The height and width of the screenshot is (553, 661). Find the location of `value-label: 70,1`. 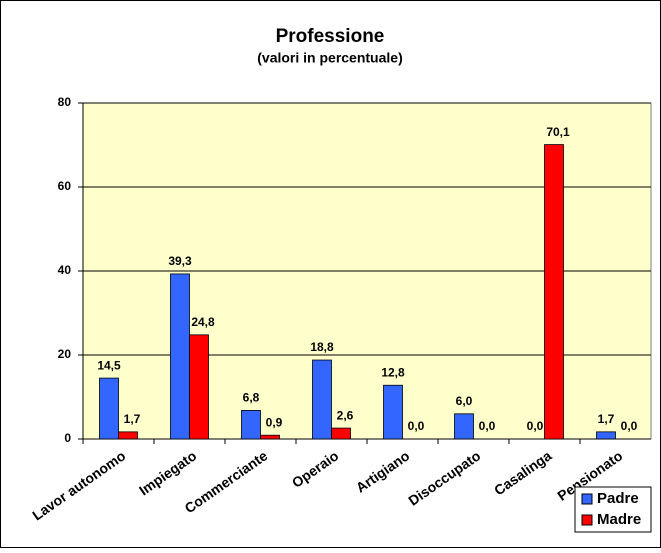

value-label: 70,1 is located at coordinates (558, 132).